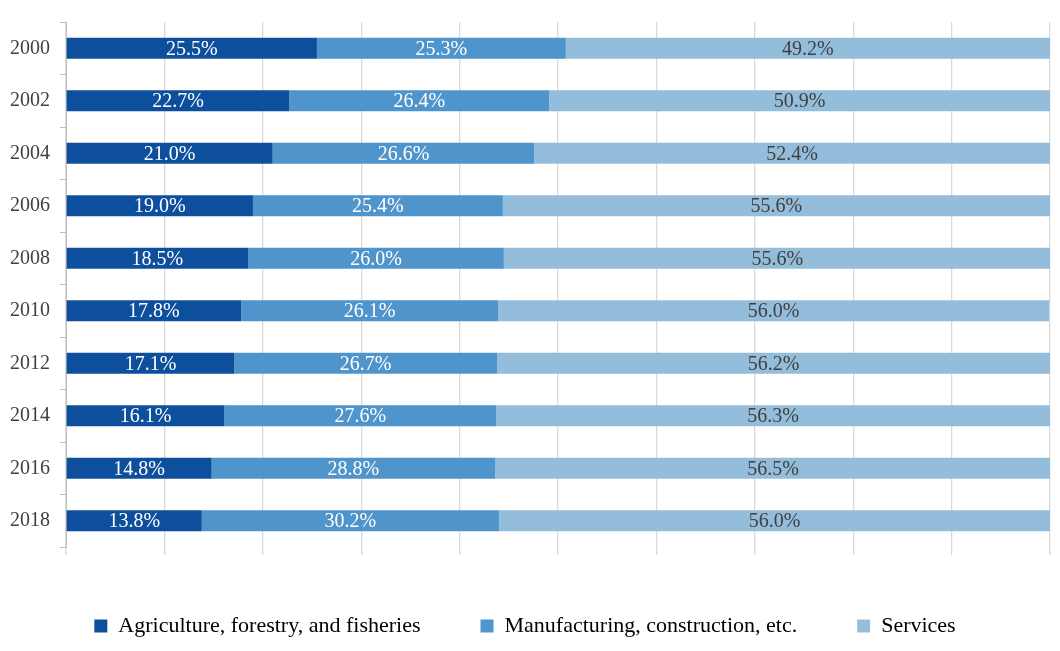  I want to click on y-tick-label: 2002, so click(30, 99).